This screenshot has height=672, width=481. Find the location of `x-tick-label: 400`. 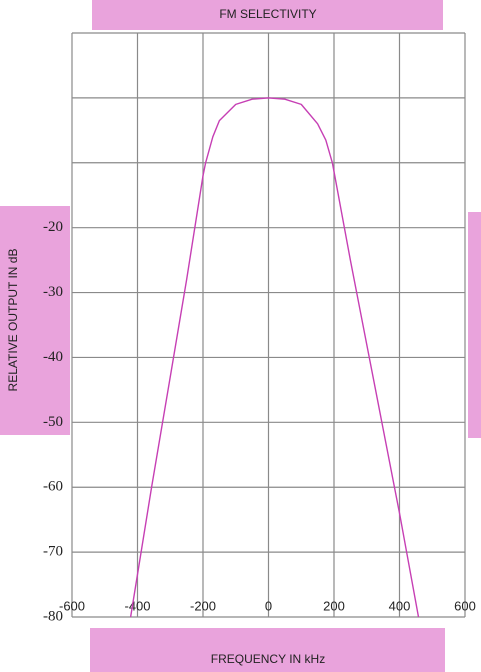

x-tick-label: 400 is located at coordinates (400, 605).